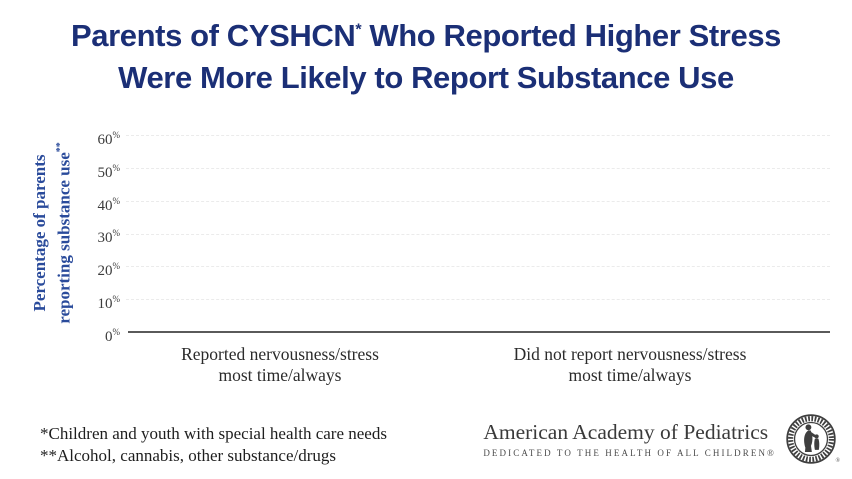 The image size is (852, 479). Describe the element at coordinates (112, 336) in the screenshot. I see `y-tick-0: 0%` at that location.